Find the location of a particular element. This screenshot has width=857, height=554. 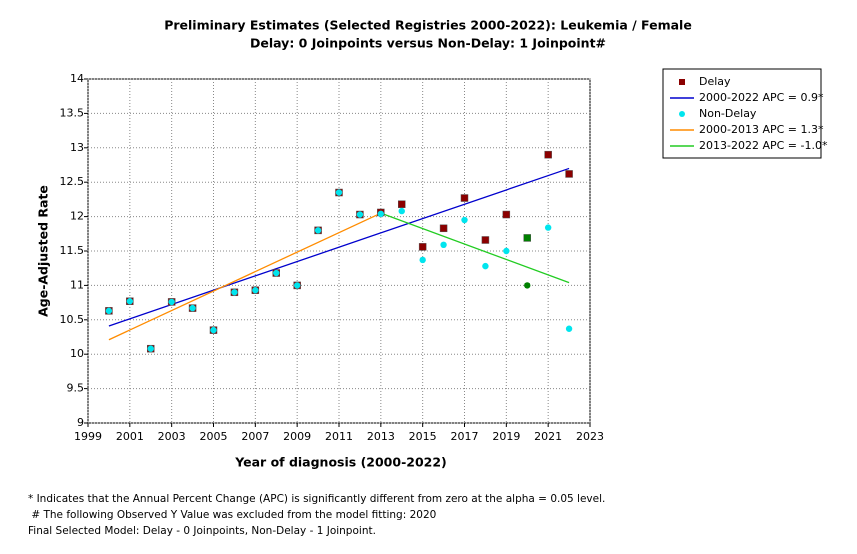

y-tick-label: 10 is located at coordinates (77, 353).